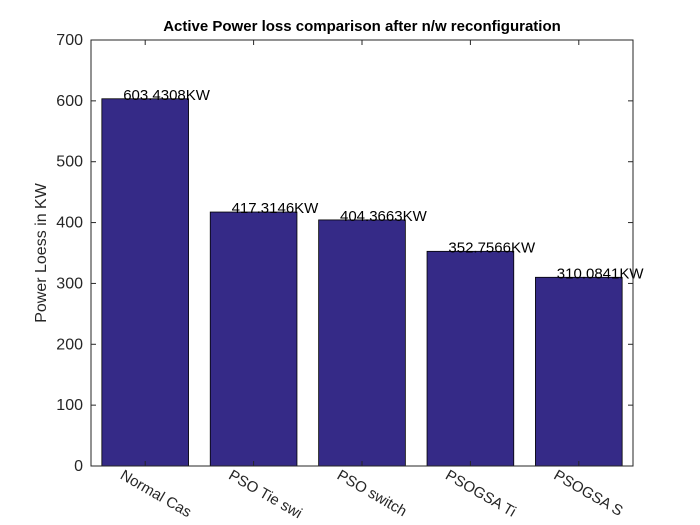 The image size is (700, 525). What do you see at coordinates (41, 252) in the screenshot?
I see `y-axis-label: Power Loess in KW` at bounding box center [41, 252].